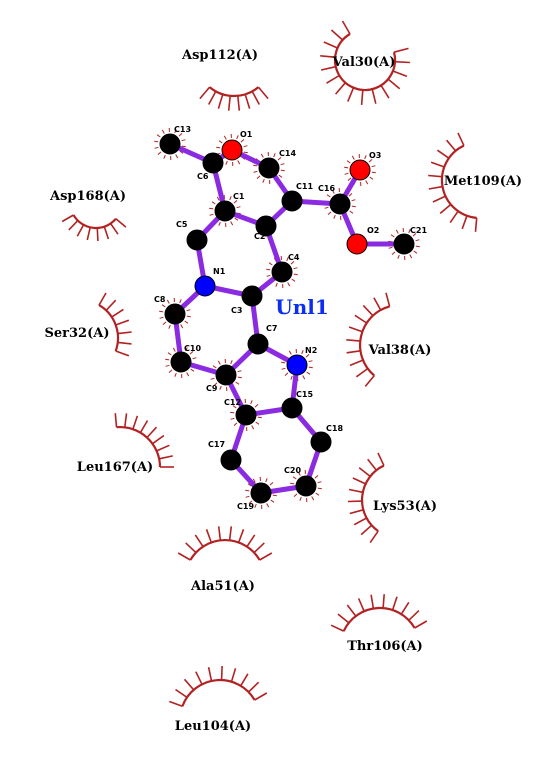 Image resolution: width=536 pixels, height=765 pixels. What do you see at coordinates (144, 440) in the screenshot?
I see `contact-leu167` at bounding box center [144, 440].